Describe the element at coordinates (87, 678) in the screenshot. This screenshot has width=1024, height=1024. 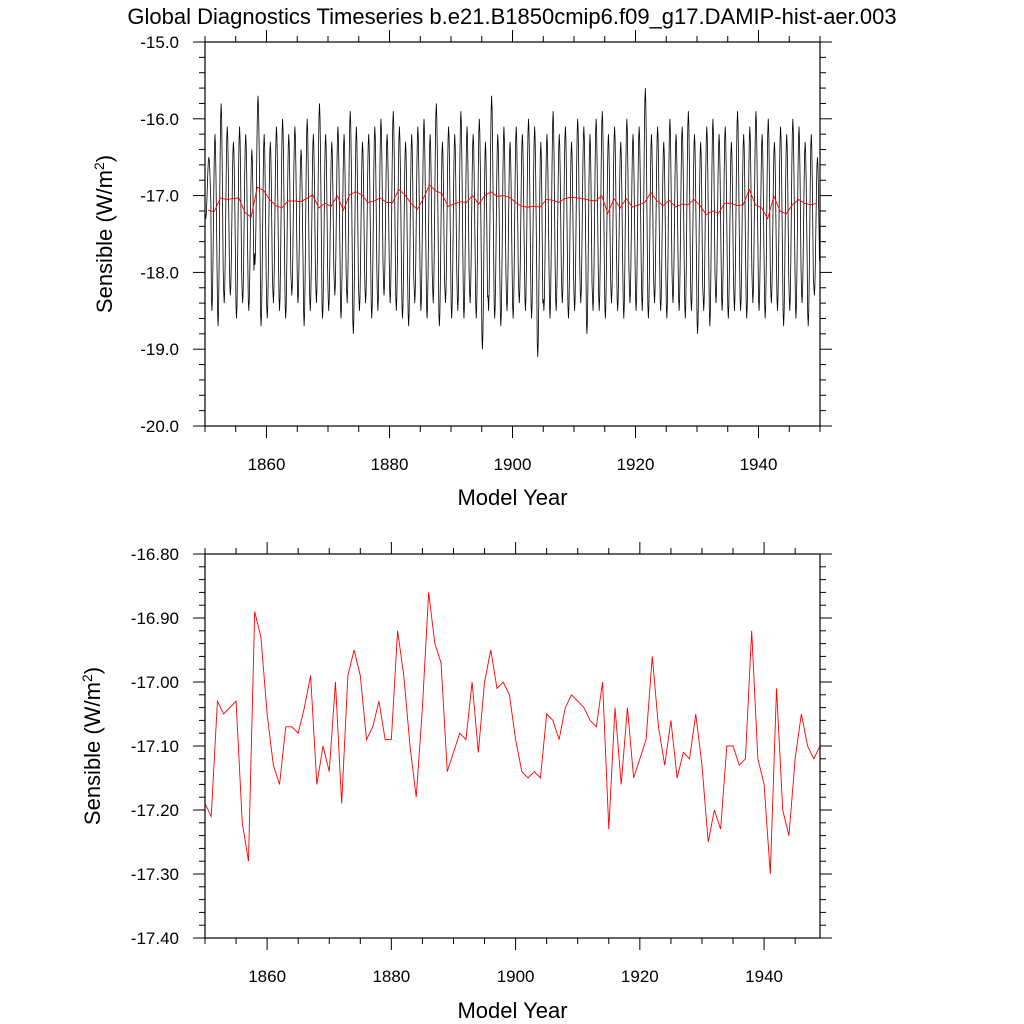
I see `bottom-panel-y-axis-label-sup: 2` at that location.